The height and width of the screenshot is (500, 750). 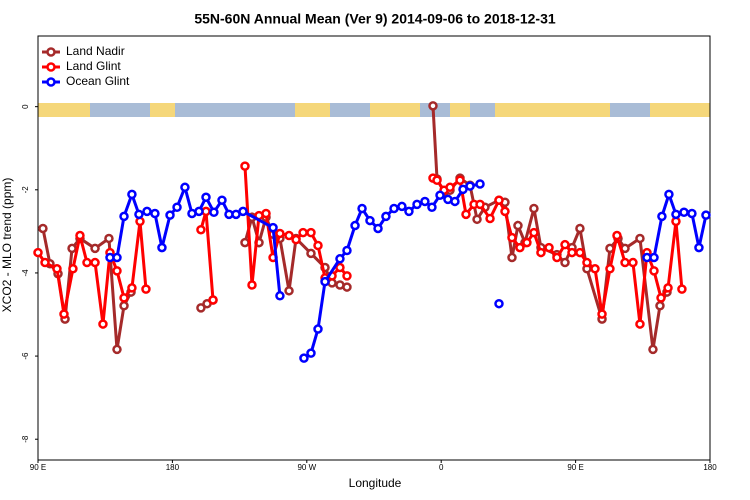 I want to click on legend-label: Land Glint, so click(x=93, y=66).